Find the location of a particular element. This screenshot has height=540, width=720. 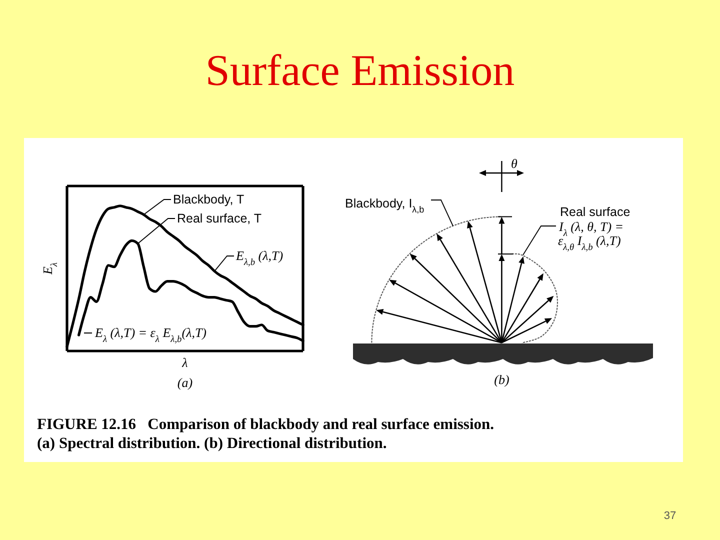

text: Real surface, T is located at coordinates (219, 219).